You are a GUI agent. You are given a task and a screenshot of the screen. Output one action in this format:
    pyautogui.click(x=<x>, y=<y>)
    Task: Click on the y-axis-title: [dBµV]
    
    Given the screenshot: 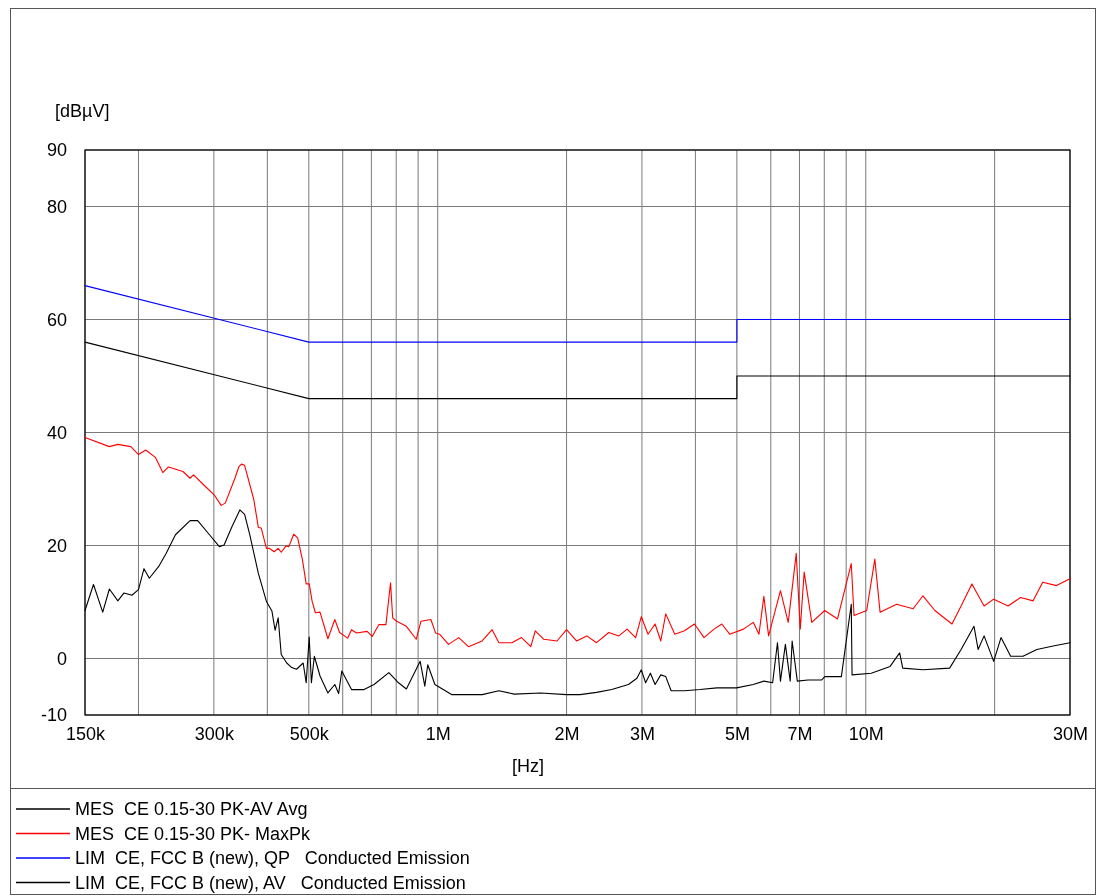 What is the action you would take?
    pyautogui.click(x=82, y=111)
    